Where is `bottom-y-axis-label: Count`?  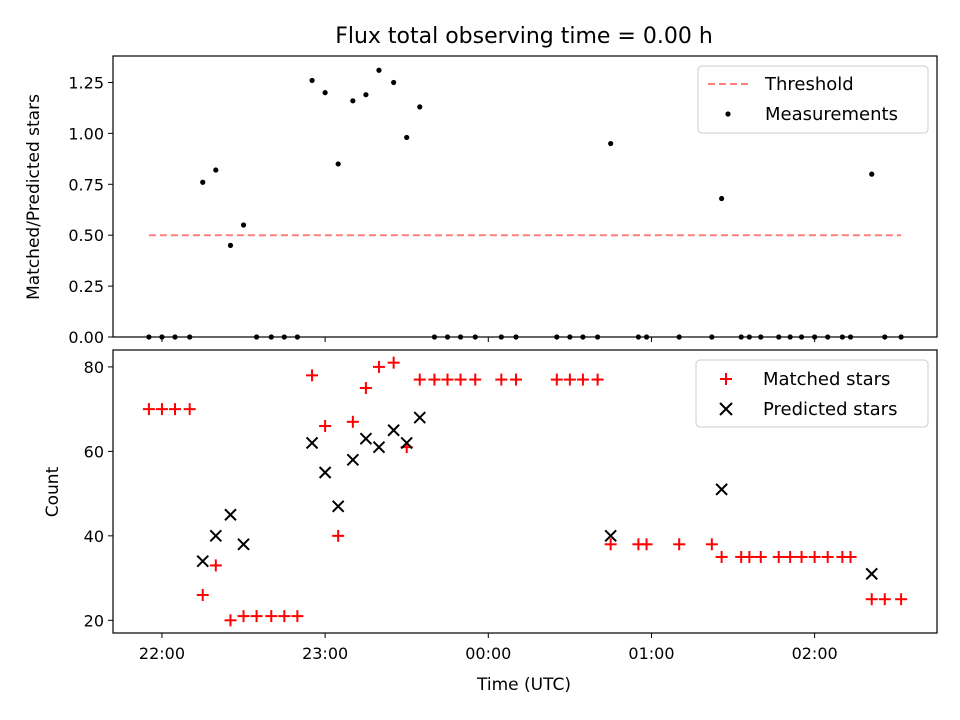 bottom-y-axis-label: Count is located at coordinates (53, 491).